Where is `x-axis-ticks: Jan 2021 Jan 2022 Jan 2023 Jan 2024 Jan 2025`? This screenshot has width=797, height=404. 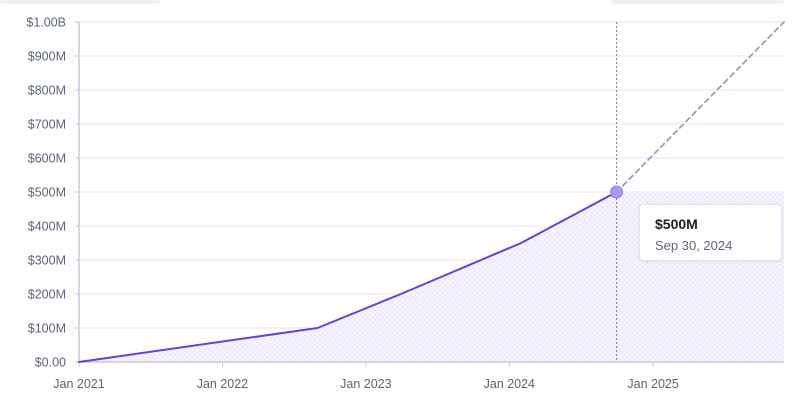 x-axis-ticks: Jan 2021 Jan 2022 Jan 2023 Jan 2024 Jan 2025 is located at coordinates (366, 376).